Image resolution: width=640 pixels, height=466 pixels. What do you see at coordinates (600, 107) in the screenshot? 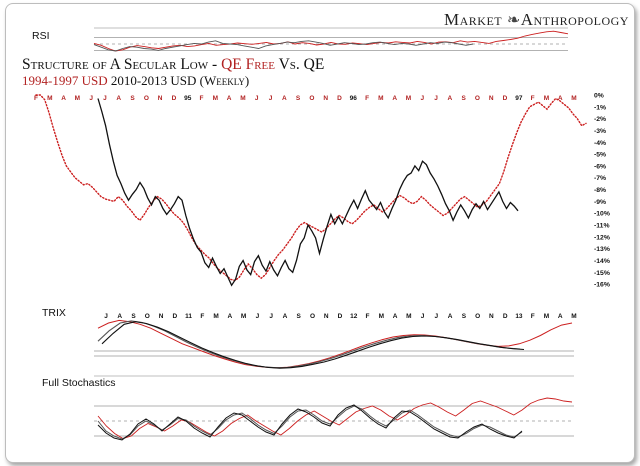
I see `y-tick-label: -1%` at bounding box center [600, 107].